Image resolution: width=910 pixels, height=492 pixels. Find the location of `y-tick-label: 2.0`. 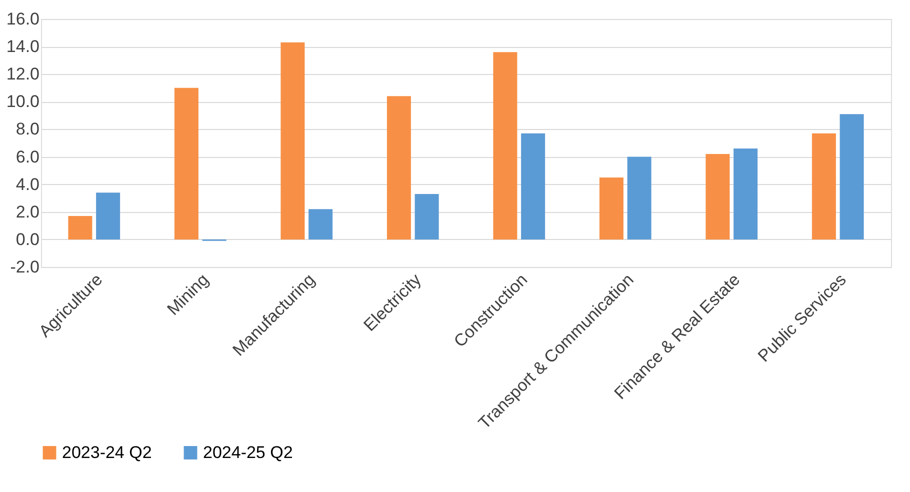

y-tick-label: 2.0 is located at coordinates (28, 212).